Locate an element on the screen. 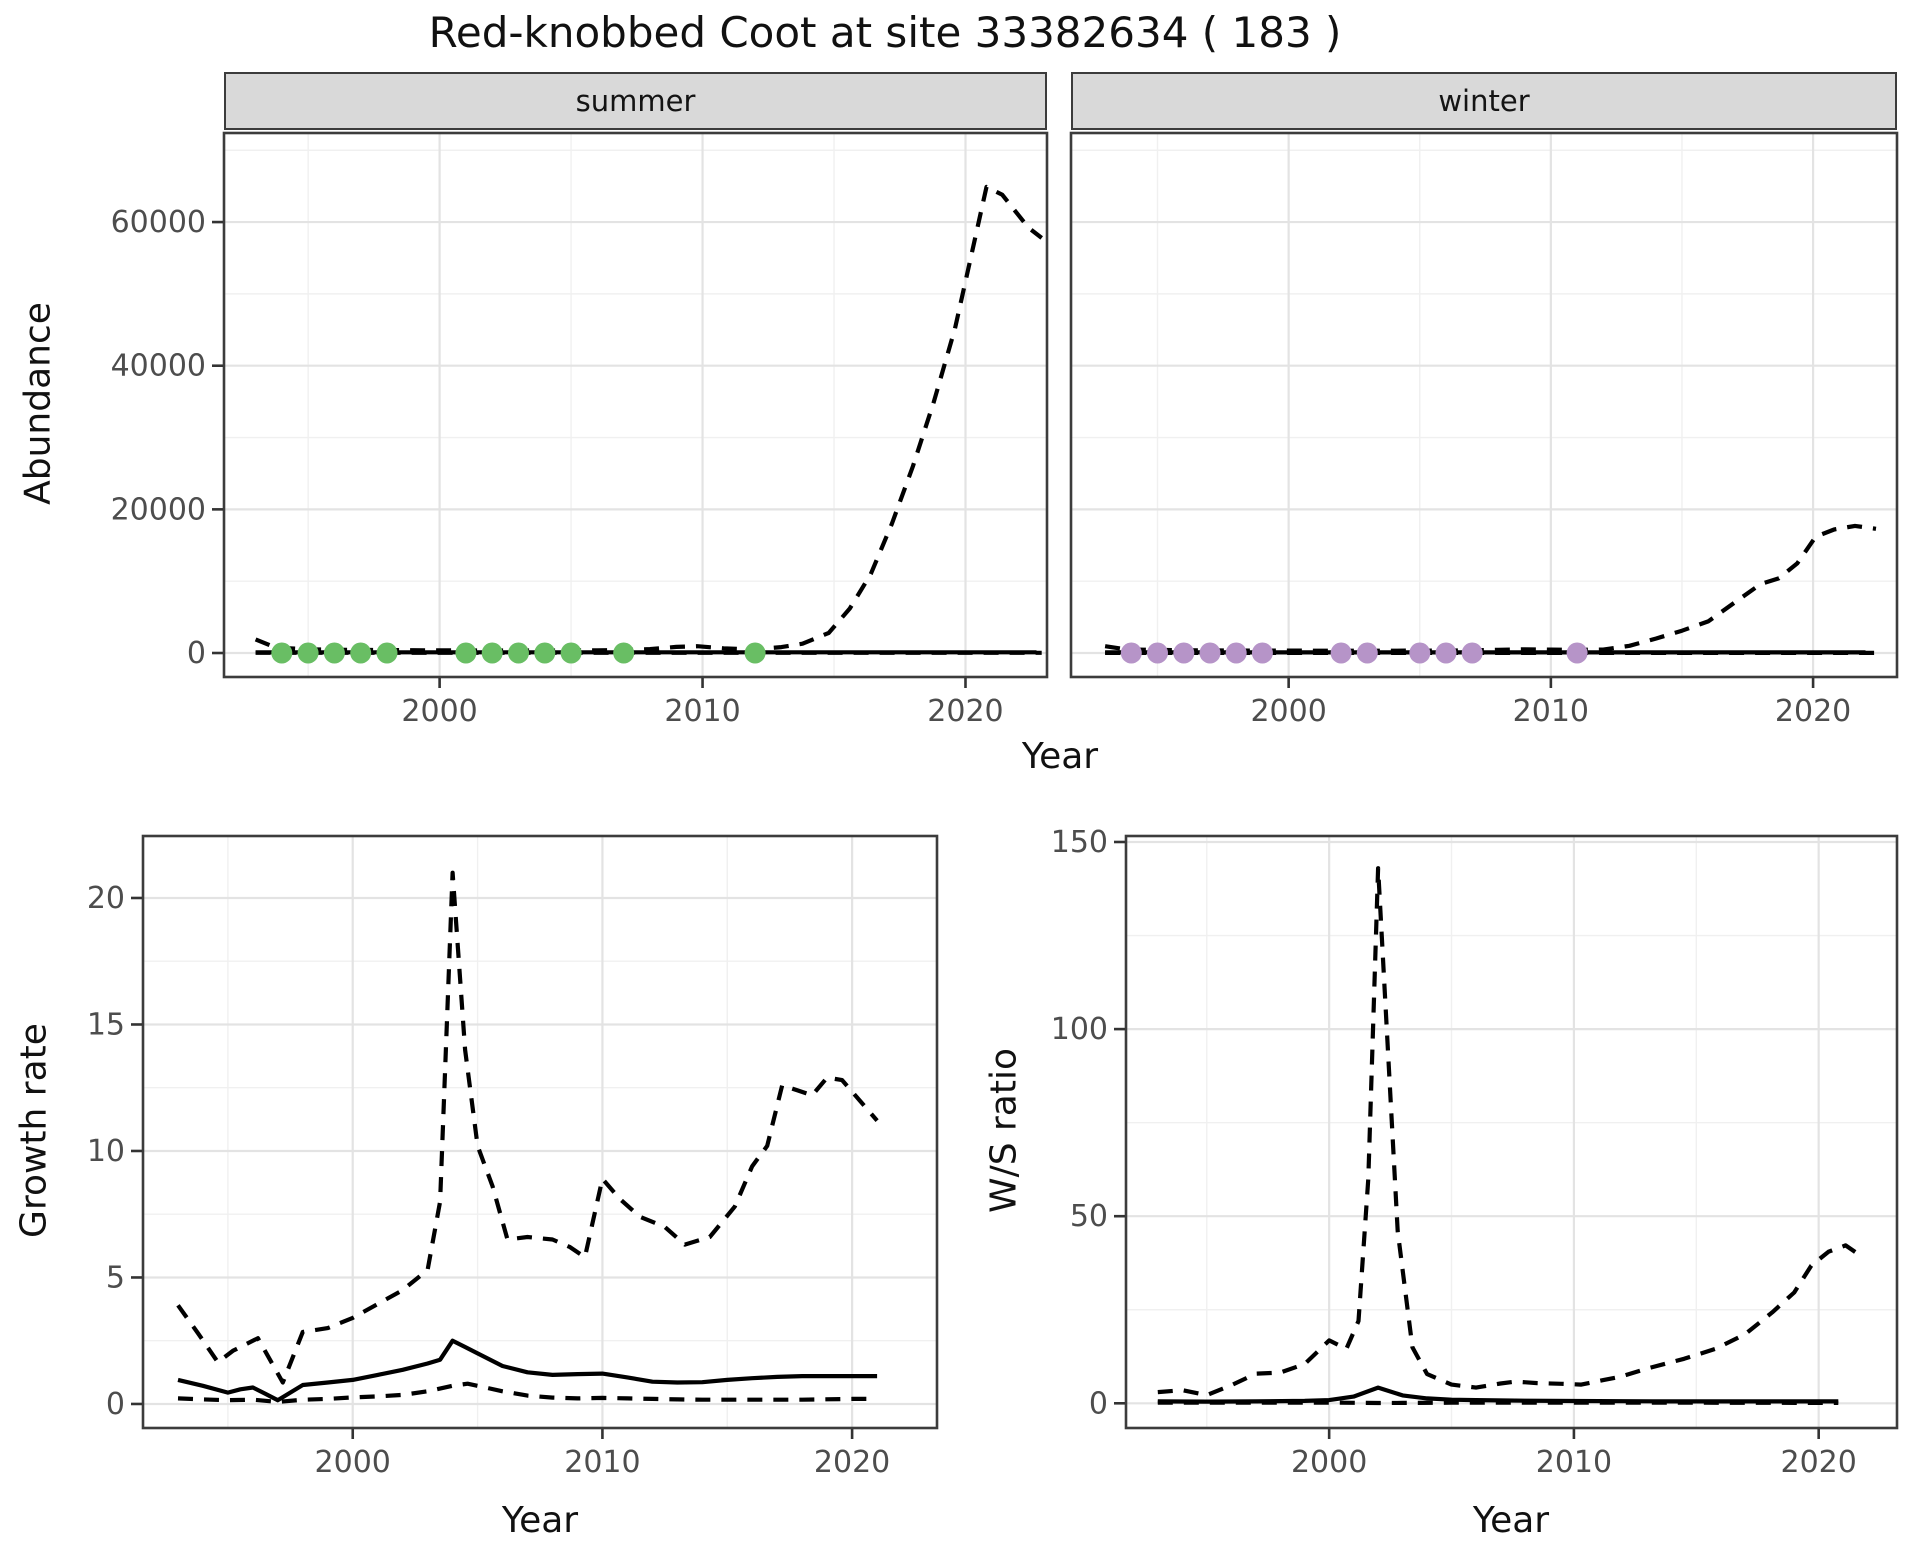  panel-background is located at coordinates (635, 405).